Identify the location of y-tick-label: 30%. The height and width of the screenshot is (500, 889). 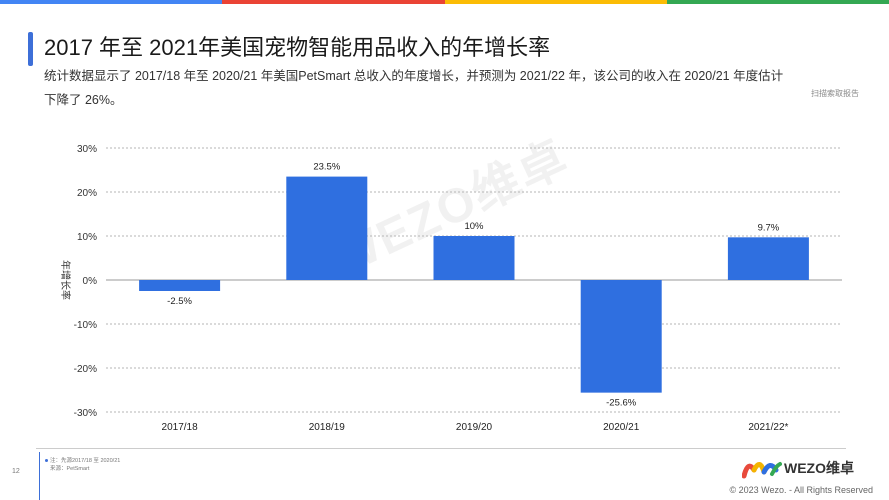
(87, 149).